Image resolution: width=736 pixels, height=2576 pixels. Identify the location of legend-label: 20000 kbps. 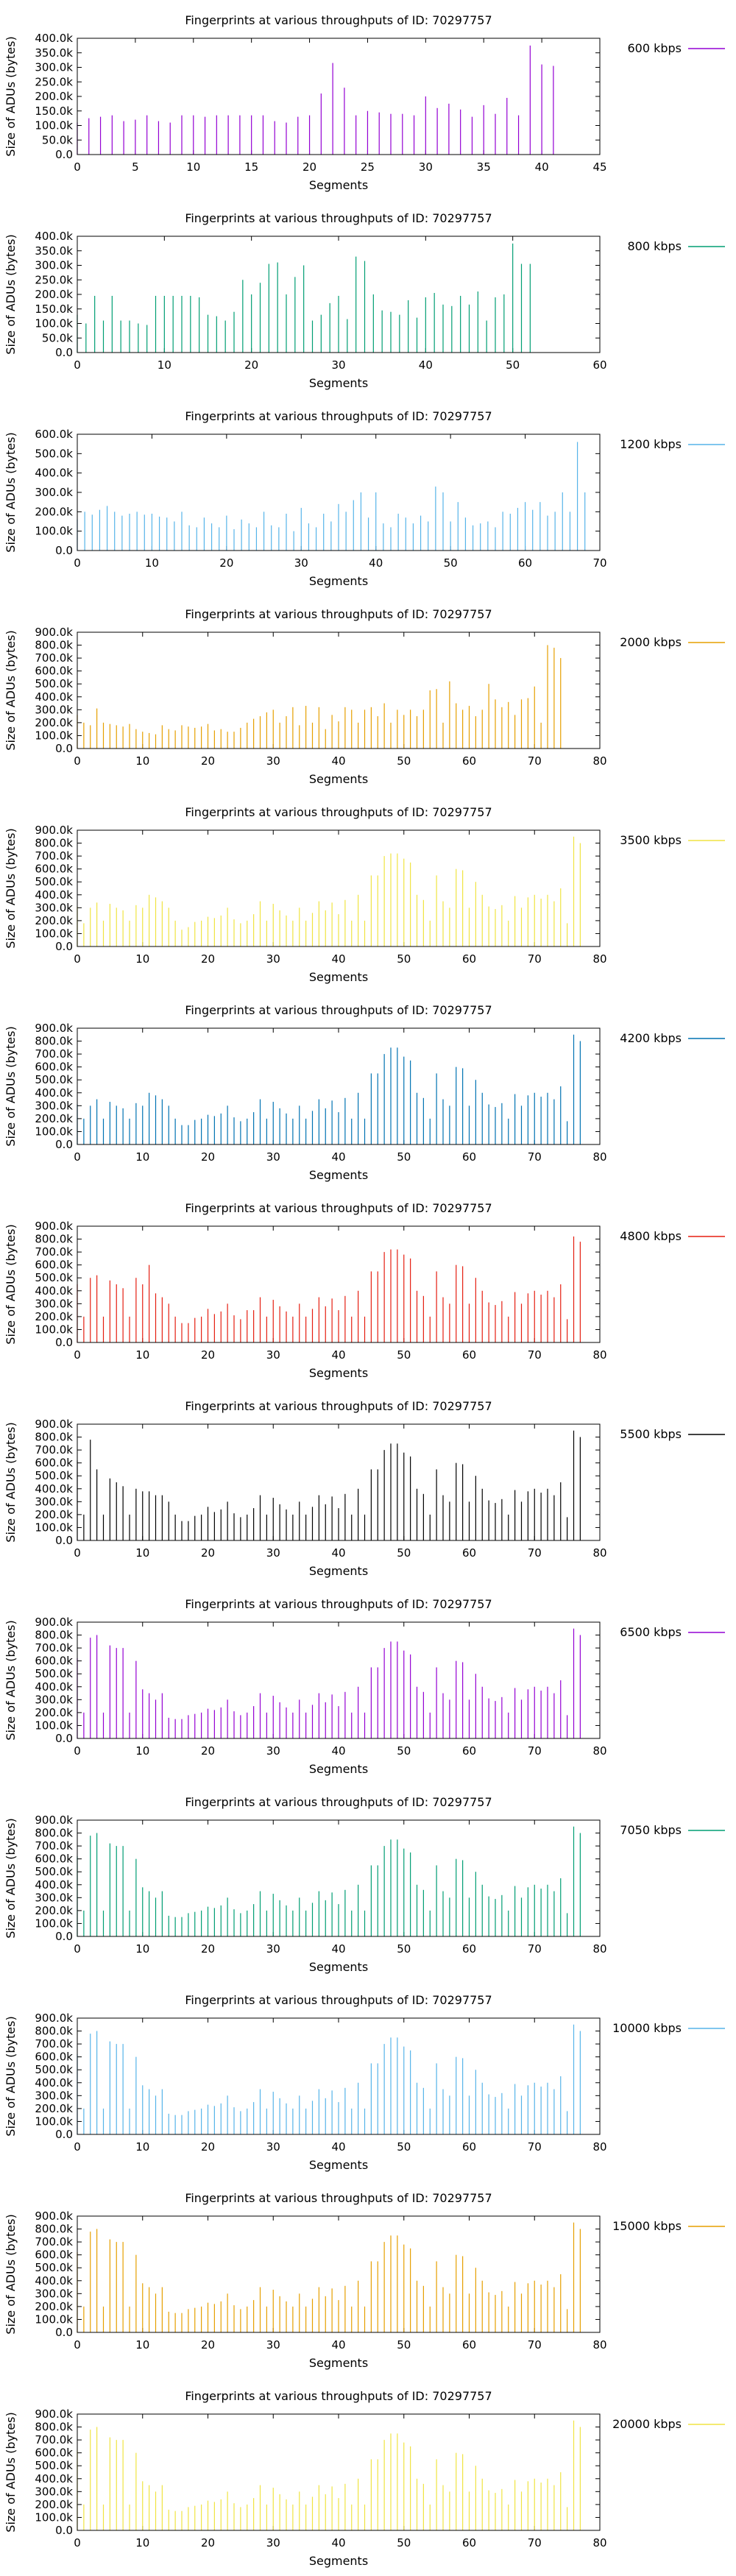
(647, 2424).